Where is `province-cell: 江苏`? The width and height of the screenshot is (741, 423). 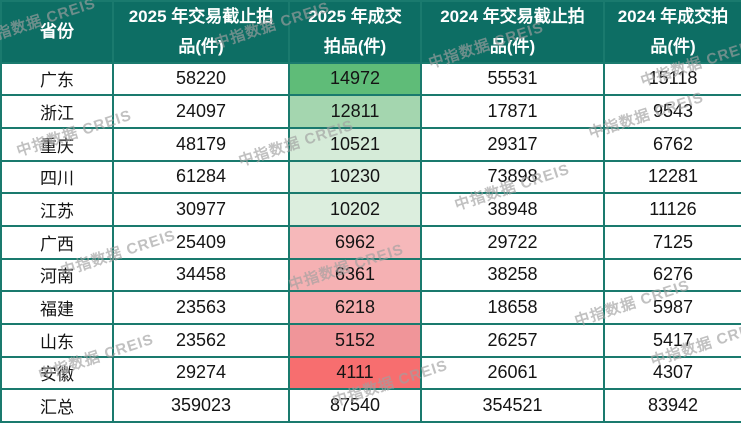 province-cell: 江苏 is located at coordinates (57, 209).